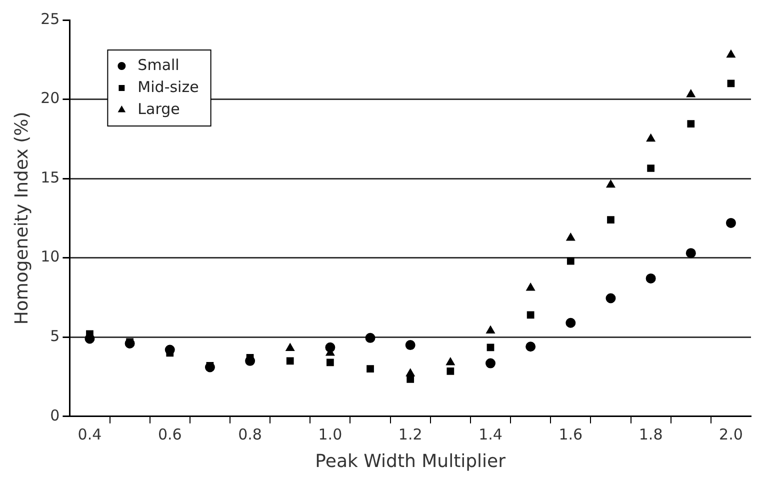 This screenshot has height=485, width=781. I want to click on y-tick-label: 20, so click(50, 98).